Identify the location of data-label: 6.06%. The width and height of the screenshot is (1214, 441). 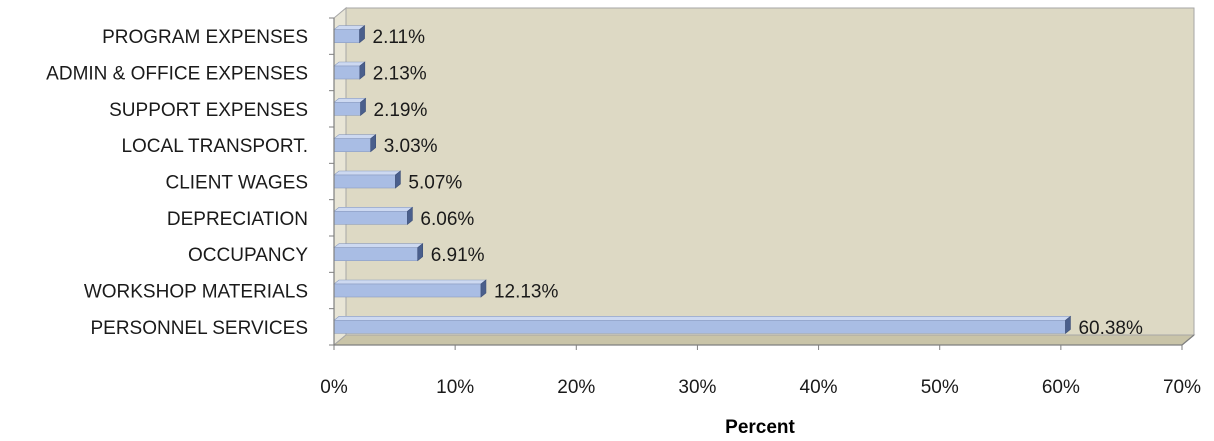
(447, 219).